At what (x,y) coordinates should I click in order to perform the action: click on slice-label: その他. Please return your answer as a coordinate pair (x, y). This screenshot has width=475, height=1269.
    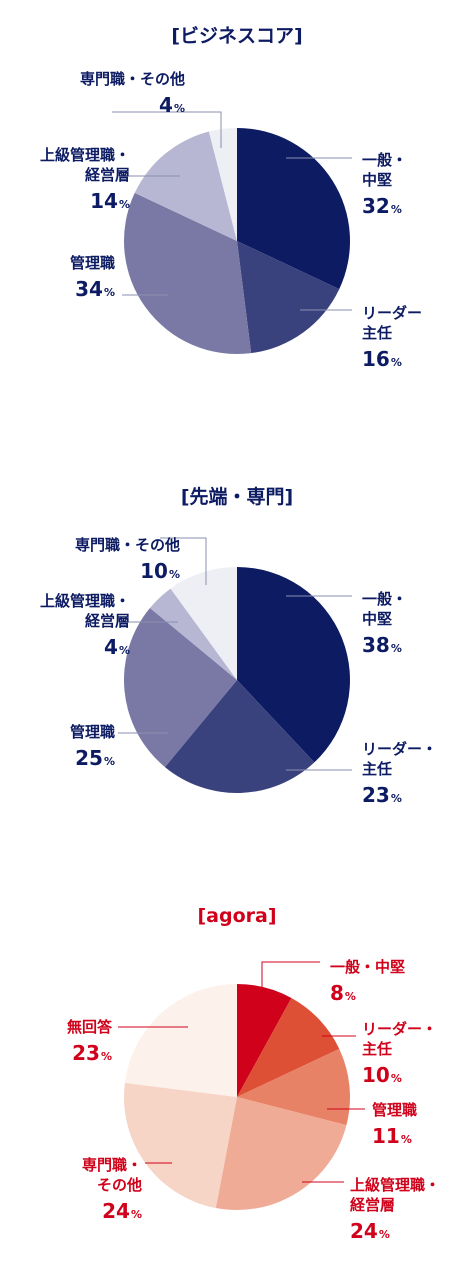
    Looking at the image, I should click on (119, 1185).